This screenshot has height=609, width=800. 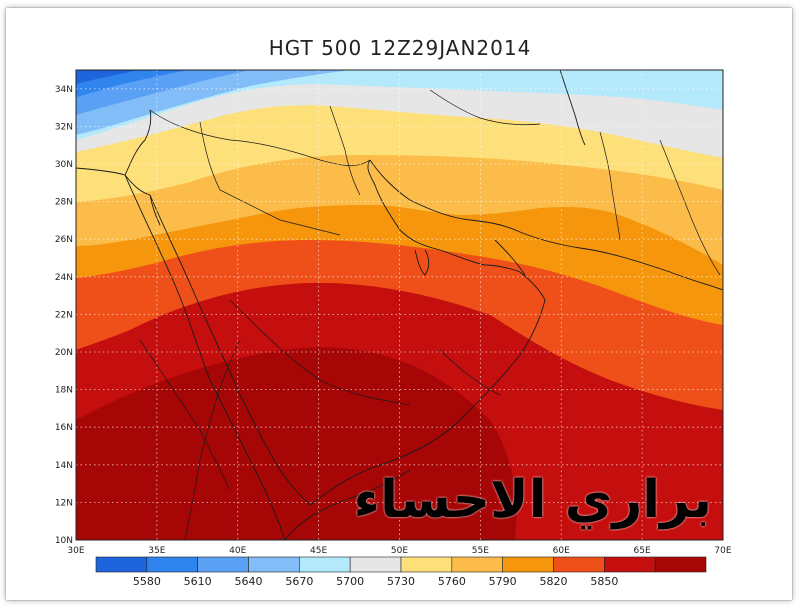 I want to click on lon-tick-label: 55E, so click(x=480, y=551).